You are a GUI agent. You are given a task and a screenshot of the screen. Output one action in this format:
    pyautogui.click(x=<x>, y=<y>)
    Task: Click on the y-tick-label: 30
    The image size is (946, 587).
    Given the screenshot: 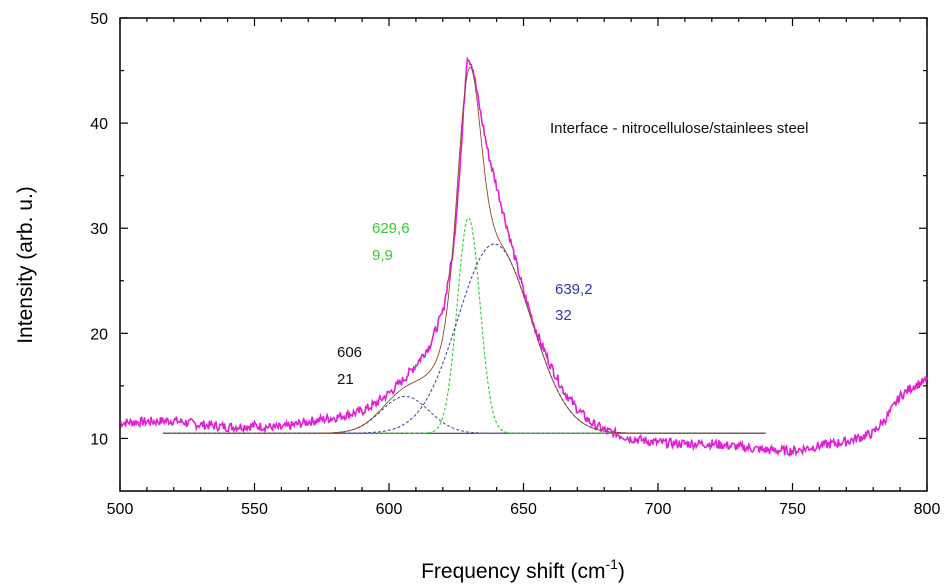 What is the action you would take?
    pyautogui.click(x=99, y=229)
    